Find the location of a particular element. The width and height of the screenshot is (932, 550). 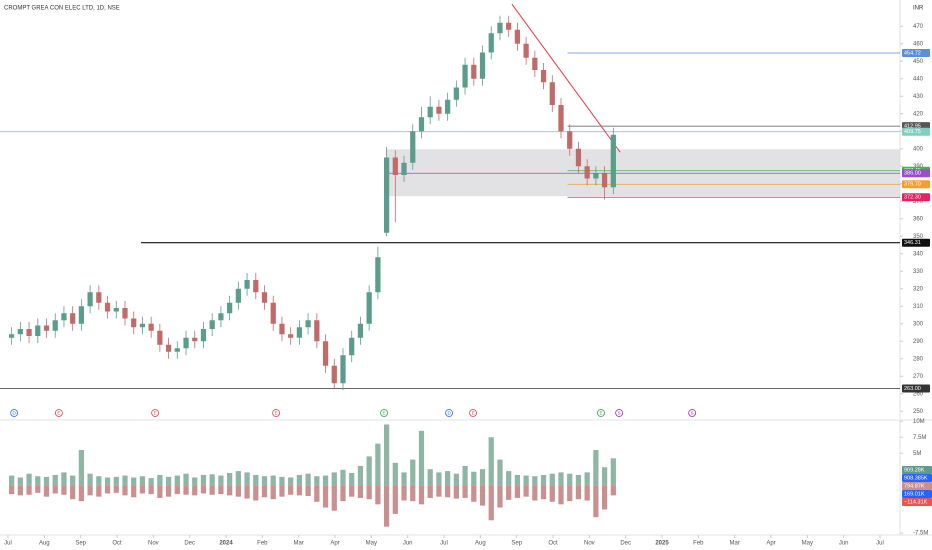

level-badge is located at coordinates (916, 173).